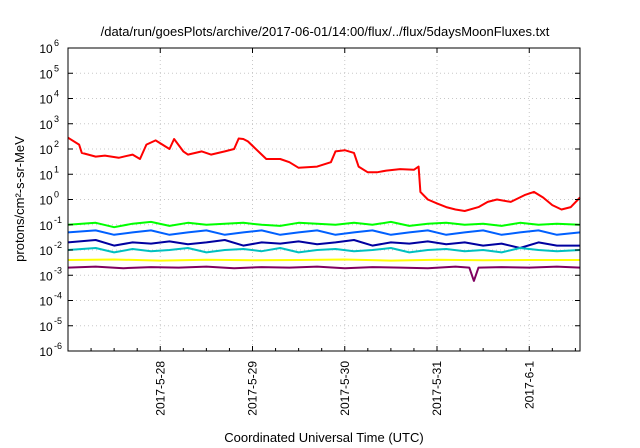 This screenshot has width=640, height=448. Describe the element at coordinates (56, 119) in the screenshot. I see `y-tick-exponent: 3` at that location.